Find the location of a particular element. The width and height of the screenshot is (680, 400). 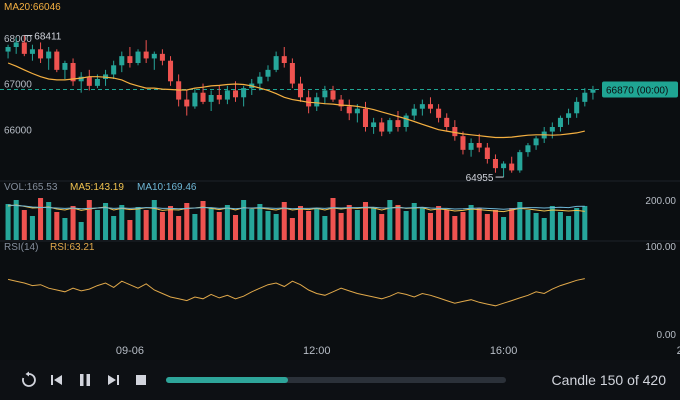

stop-button is located at coordinates (141, 380).